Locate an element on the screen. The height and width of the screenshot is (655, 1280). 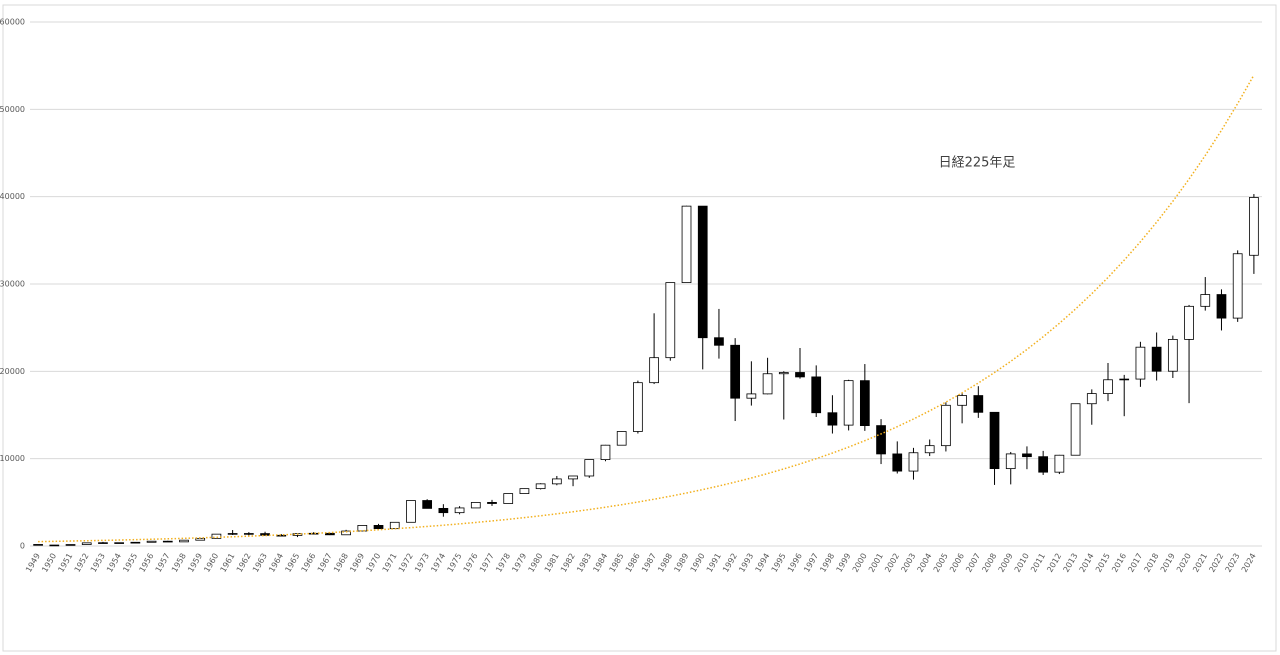
y-tick-label: 40000 is located at coordinates (12, 196).